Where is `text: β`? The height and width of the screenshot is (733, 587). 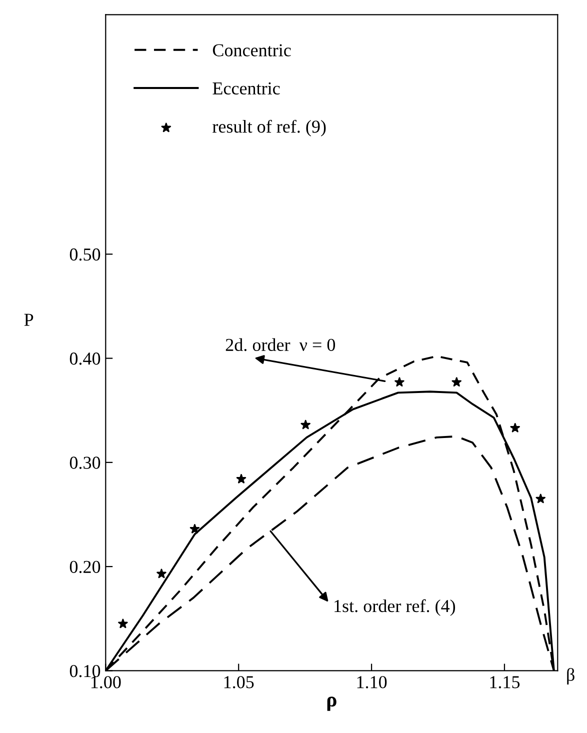 text: β is located at coordinates (570, 676).